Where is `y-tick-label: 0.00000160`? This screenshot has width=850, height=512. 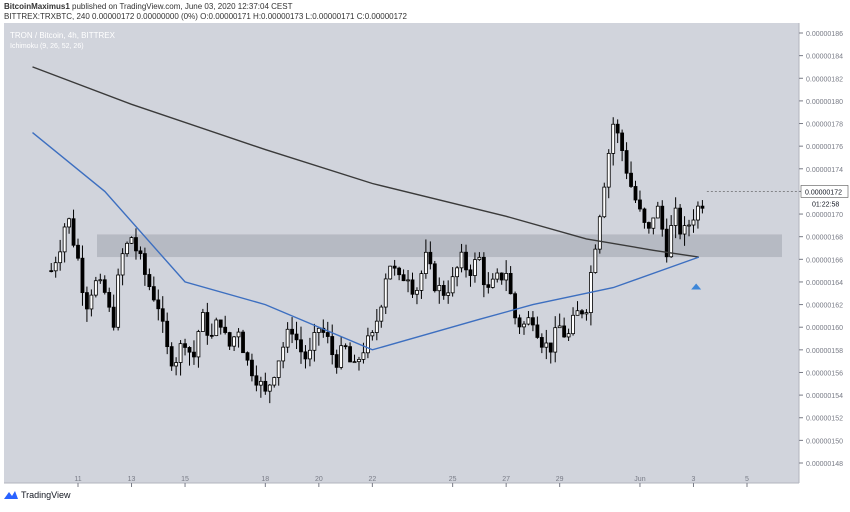 y-tick-label: 0.00000160 is located at coordinates (824, 328).